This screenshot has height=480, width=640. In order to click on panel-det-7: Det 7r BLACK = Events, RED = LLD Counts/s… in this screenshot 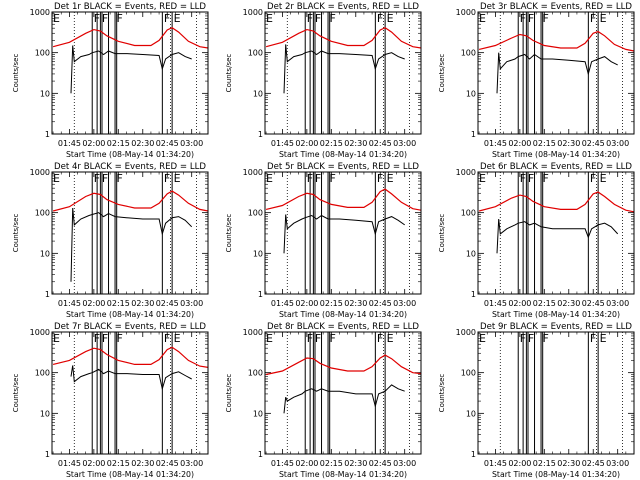, I will do `click(110, 400)`.